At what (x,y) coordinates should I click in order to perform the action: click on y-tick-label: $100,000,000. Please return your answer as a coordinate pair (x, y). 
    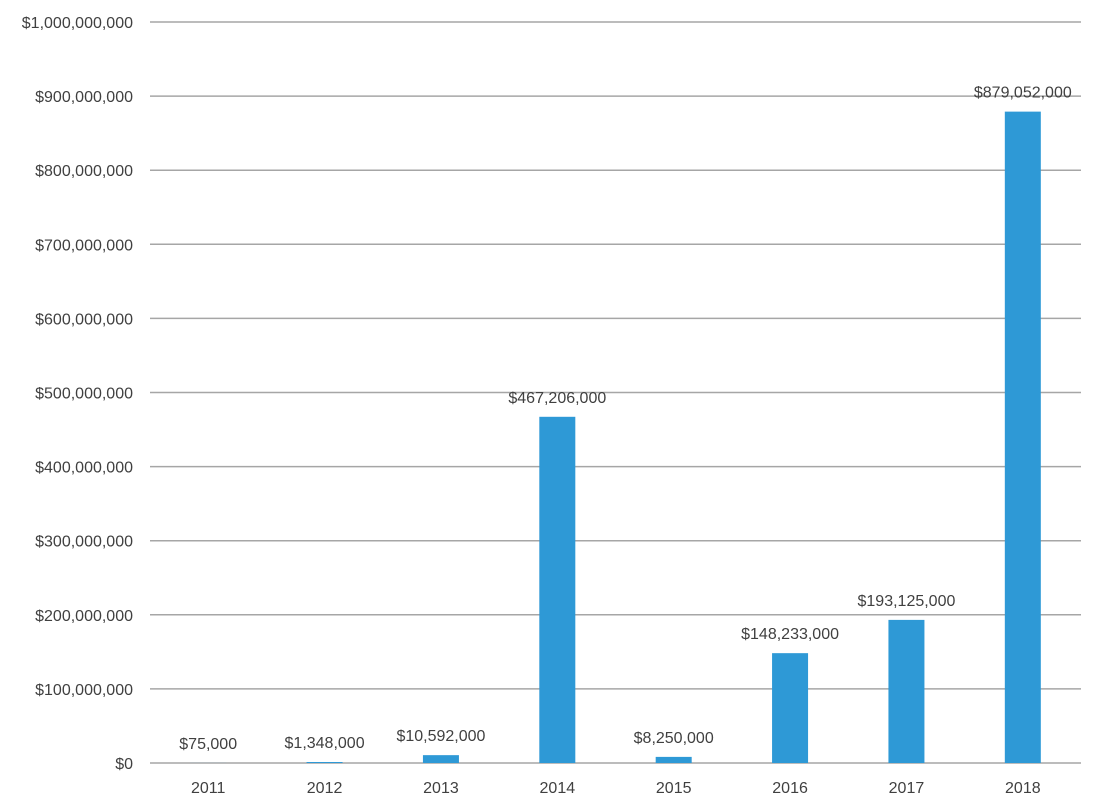
    Looking at the image, I should click on (84, 690).